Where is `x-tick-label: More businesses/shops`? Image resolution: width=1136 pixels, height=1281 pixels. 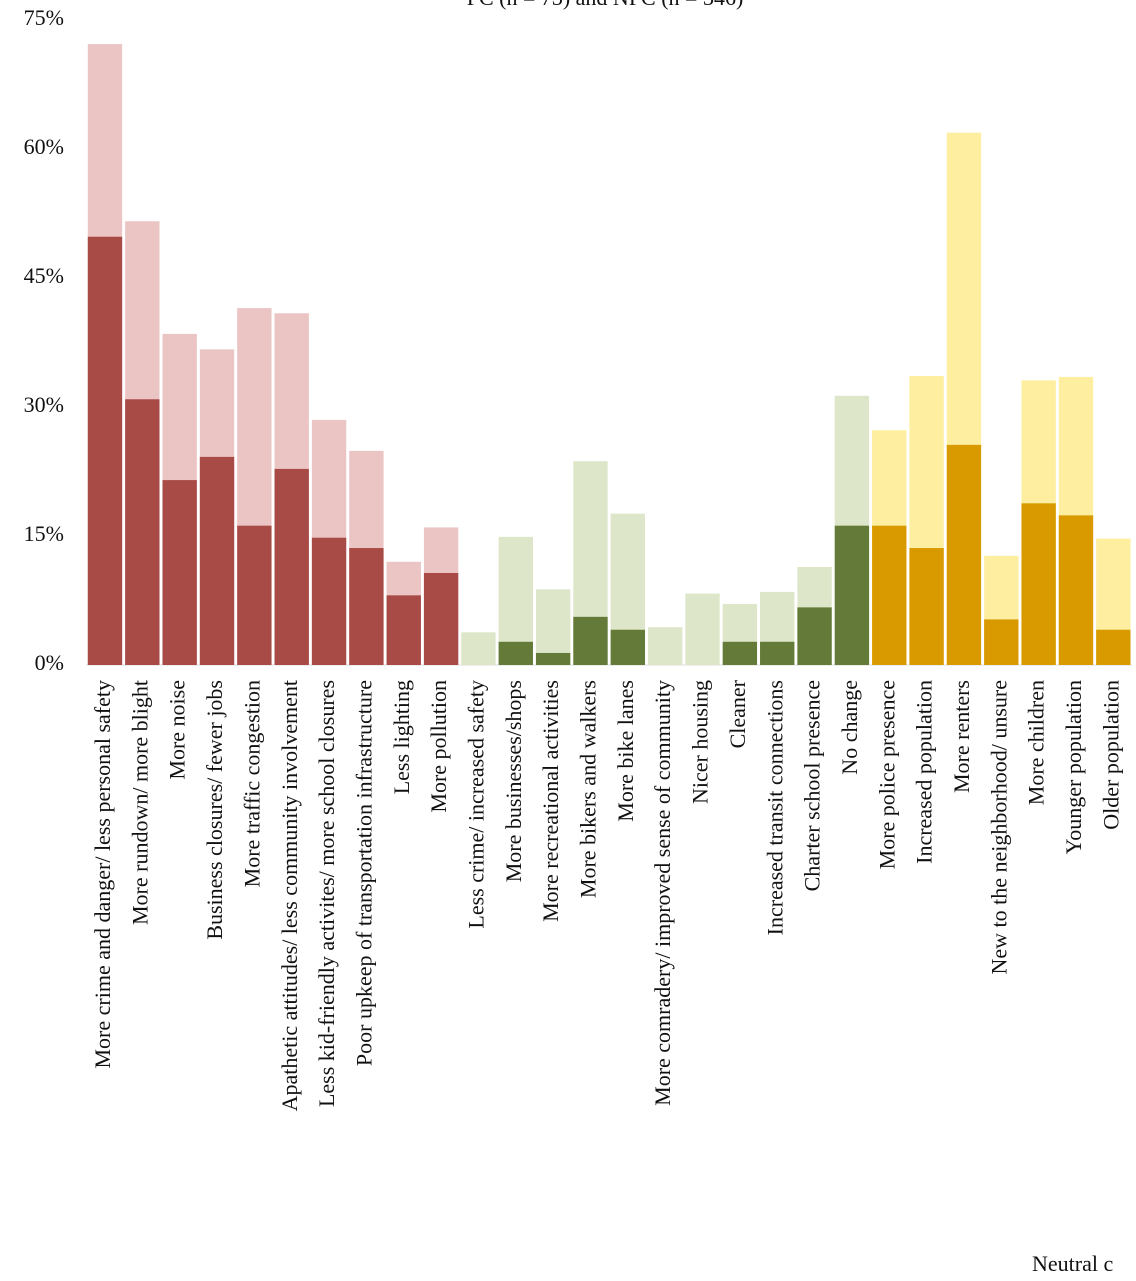
x-tick-label: More businesses/shops is located at coordinates (513, 781).